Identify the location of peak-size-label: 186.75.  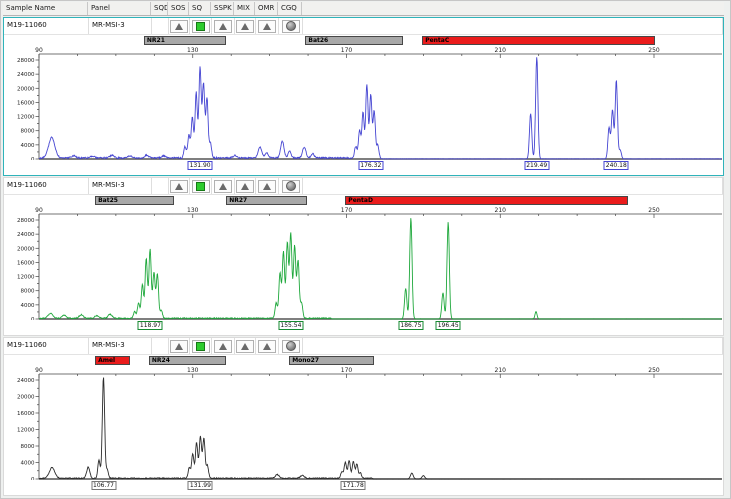
(411, 325).